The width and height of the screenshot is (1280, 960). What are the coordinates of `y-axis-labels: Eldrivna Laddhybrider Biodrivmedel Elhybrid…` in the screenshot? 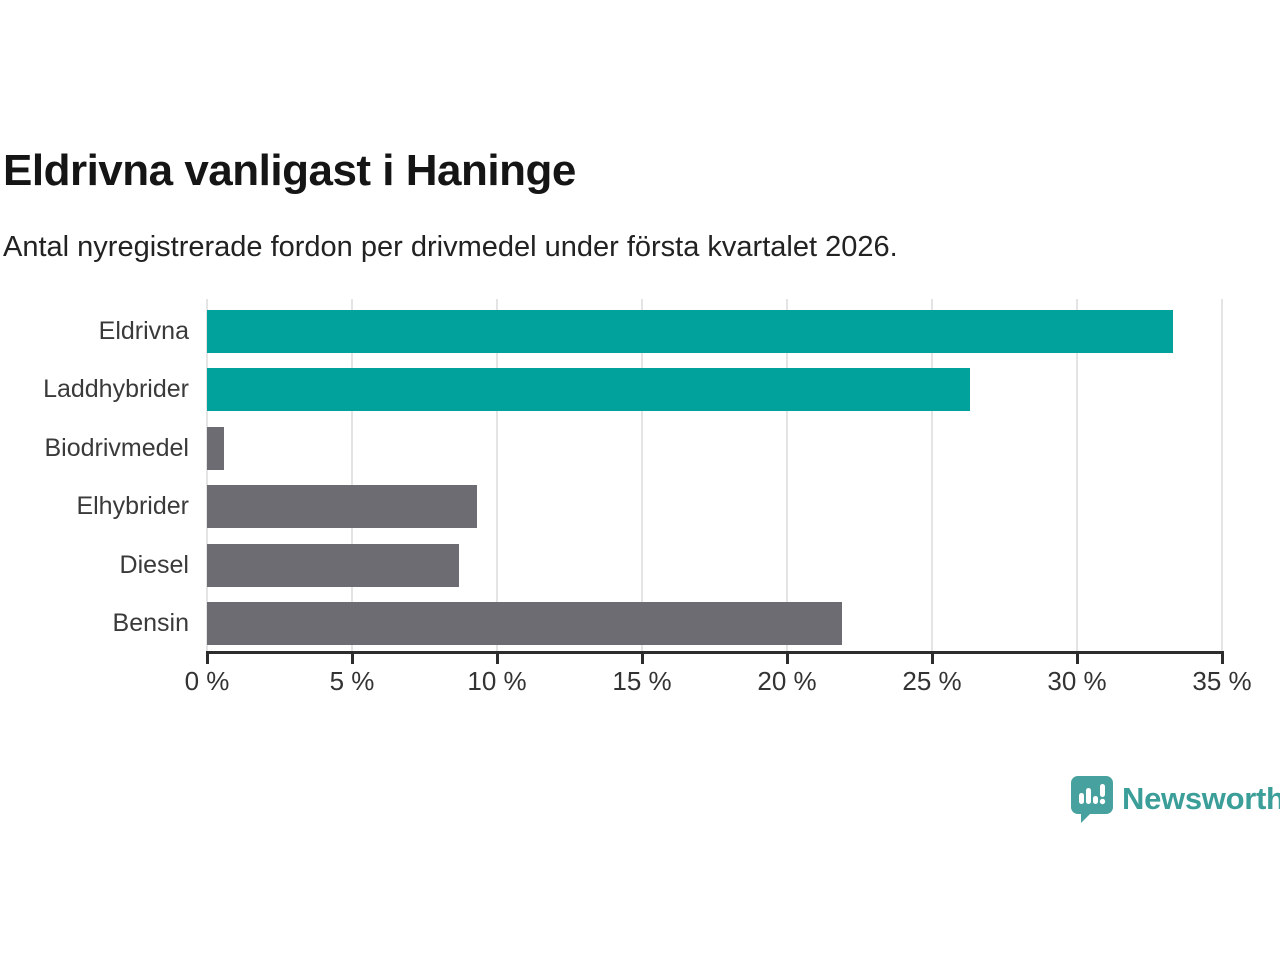 It's located at (94, 476).